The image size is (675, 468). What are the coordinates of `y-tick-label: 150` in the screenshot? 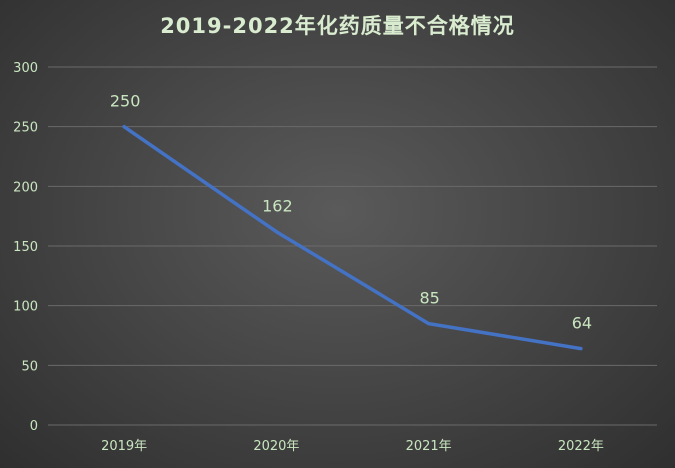 It's located at (25, 247).